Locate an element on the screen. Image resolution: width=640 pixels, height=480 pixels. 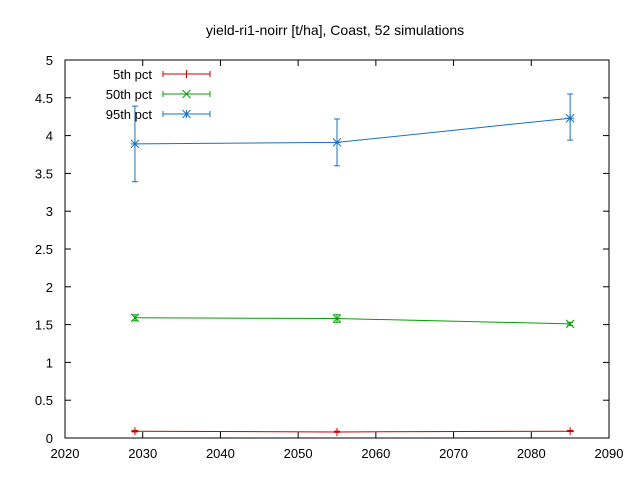
x-tick-label: 2070 is located at coordinates (453, 453).